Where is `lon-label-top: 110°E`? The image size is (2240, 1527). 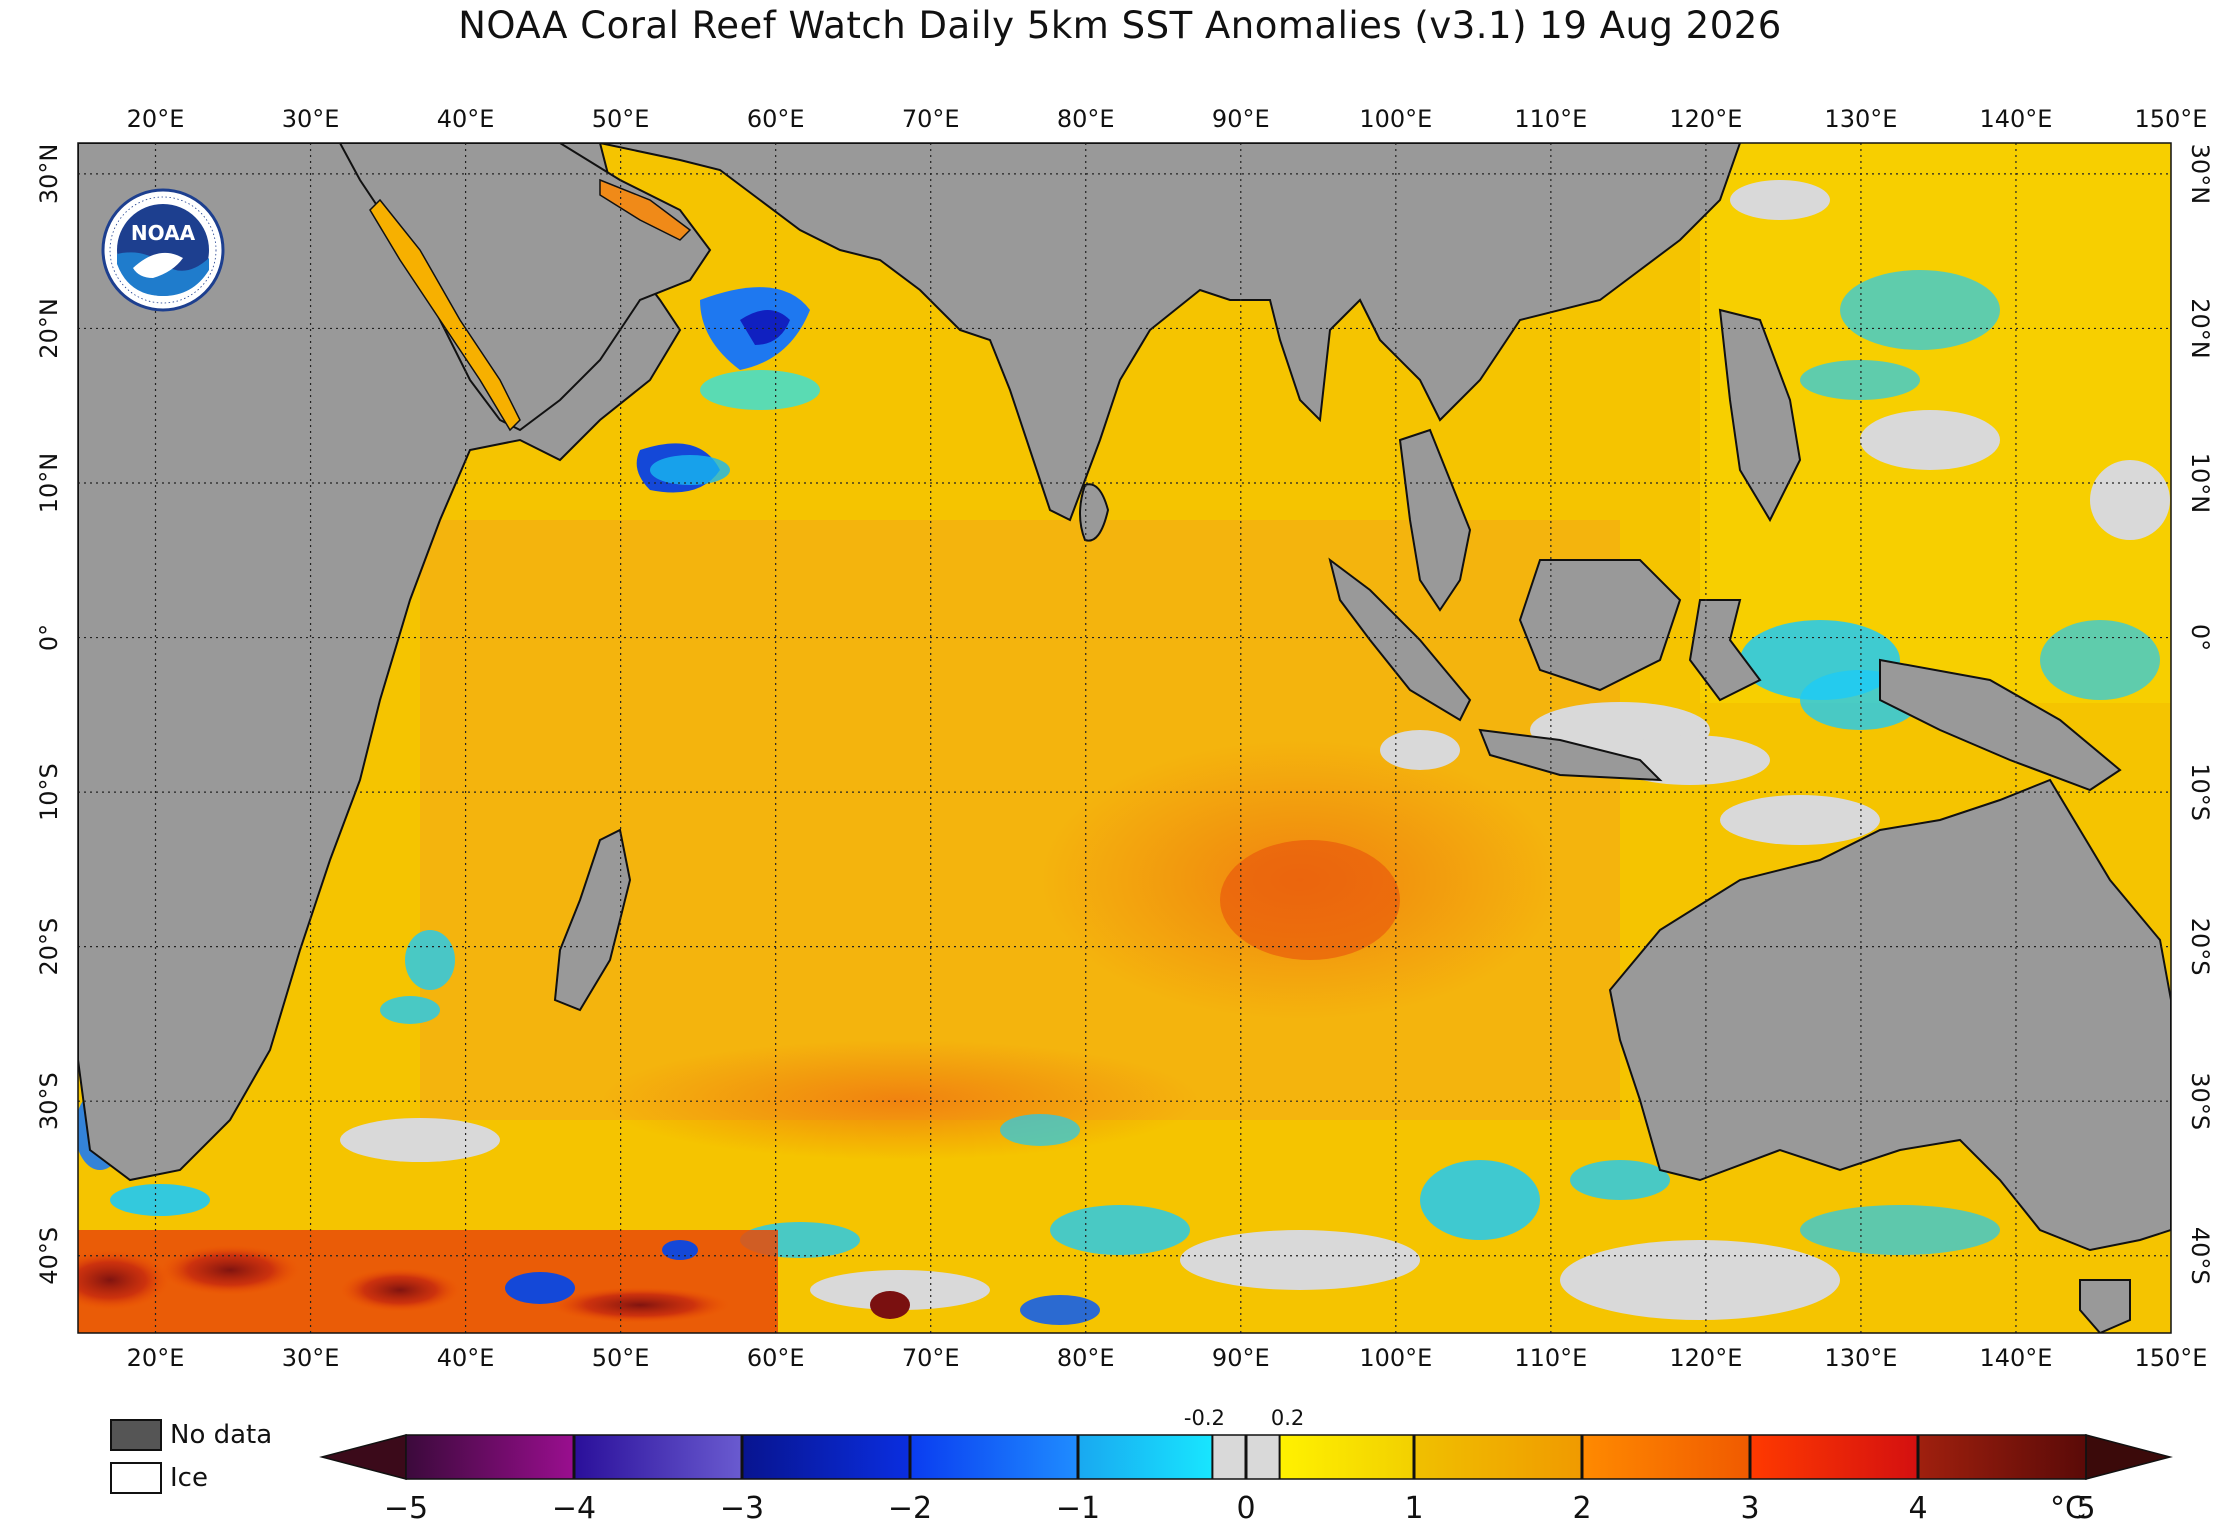 lon-label-top: 110°E is located at coordinates (1550, 119).